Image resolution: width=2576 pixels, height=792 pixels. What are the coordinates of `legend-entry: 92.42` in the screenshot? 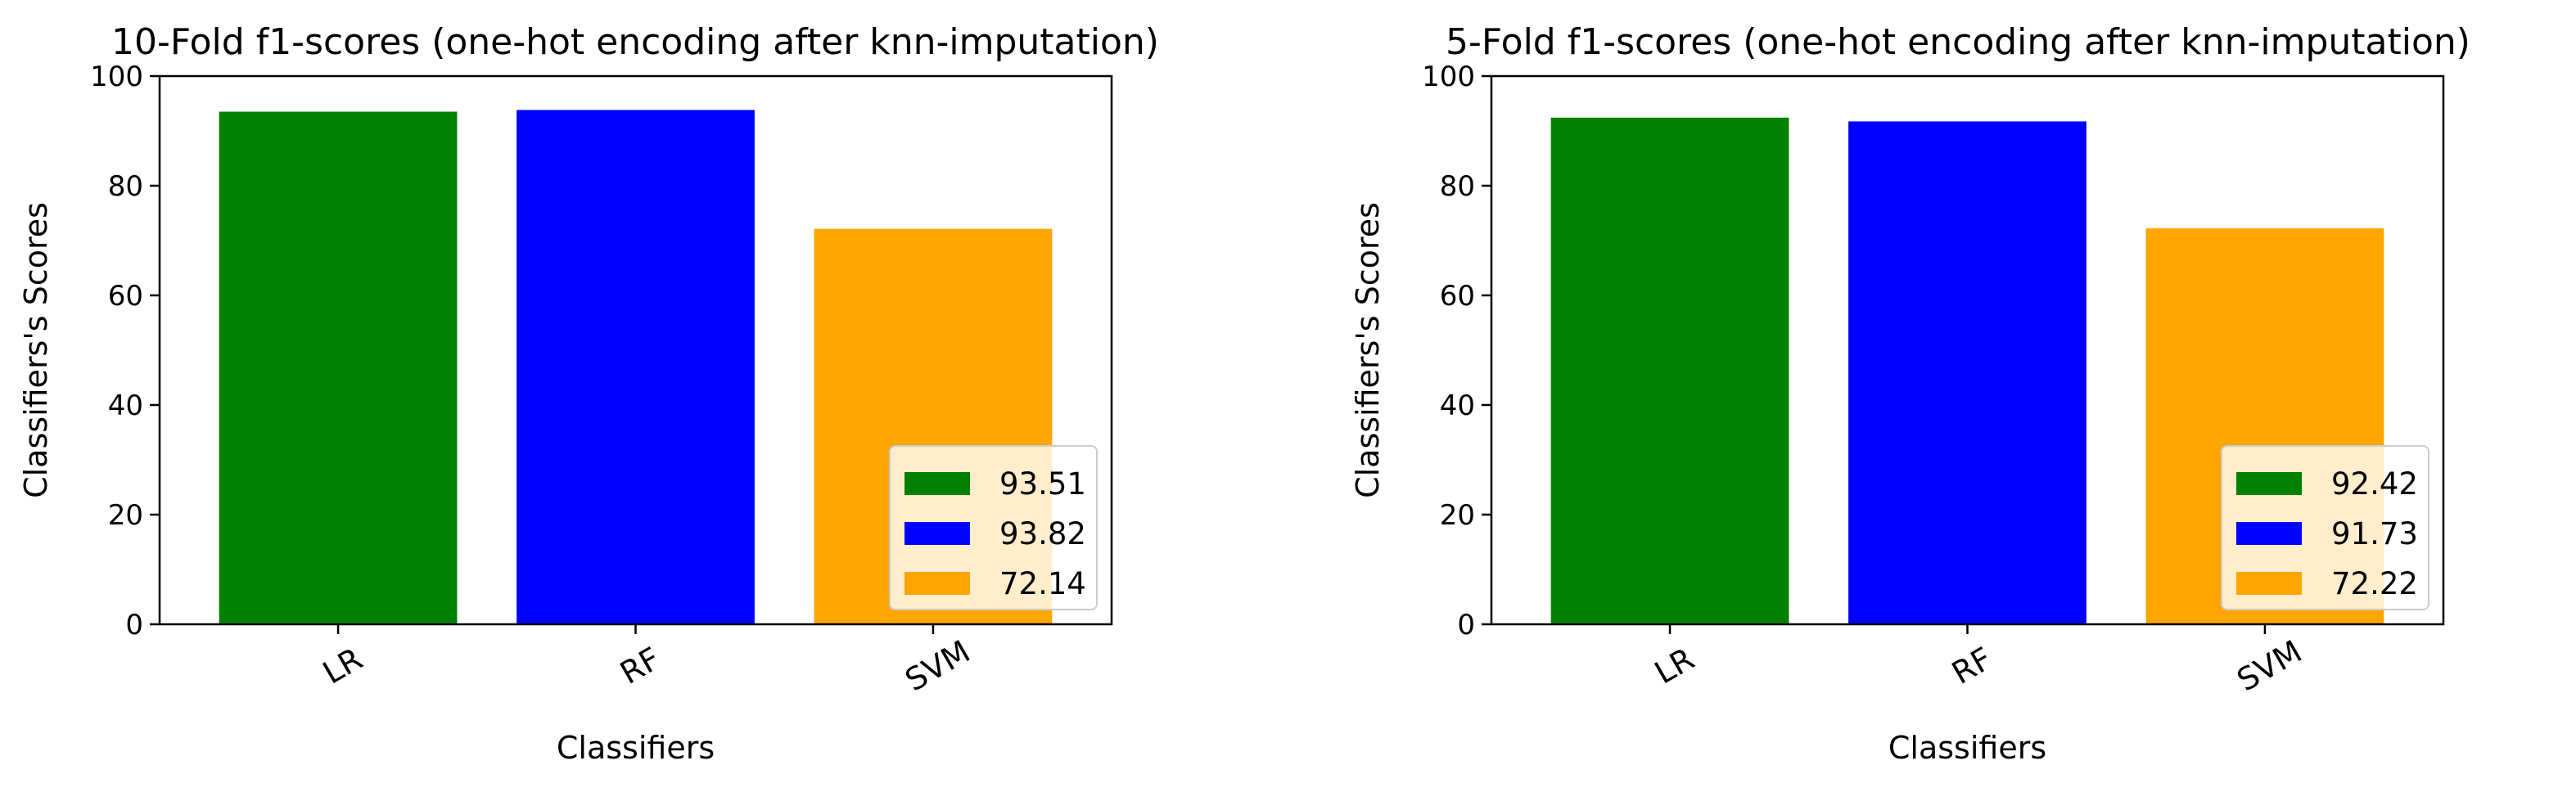 It's located at (2374, 484).